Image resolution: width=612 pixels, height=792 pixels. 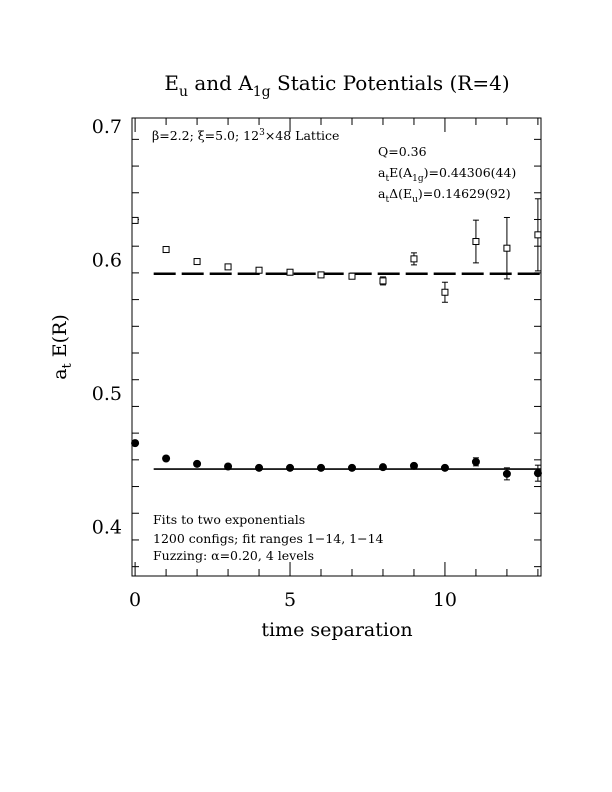 I want to click on fuzzing-annotation: Fuzzing: α=0.20, 4 levels, so click(x=233, y=555).